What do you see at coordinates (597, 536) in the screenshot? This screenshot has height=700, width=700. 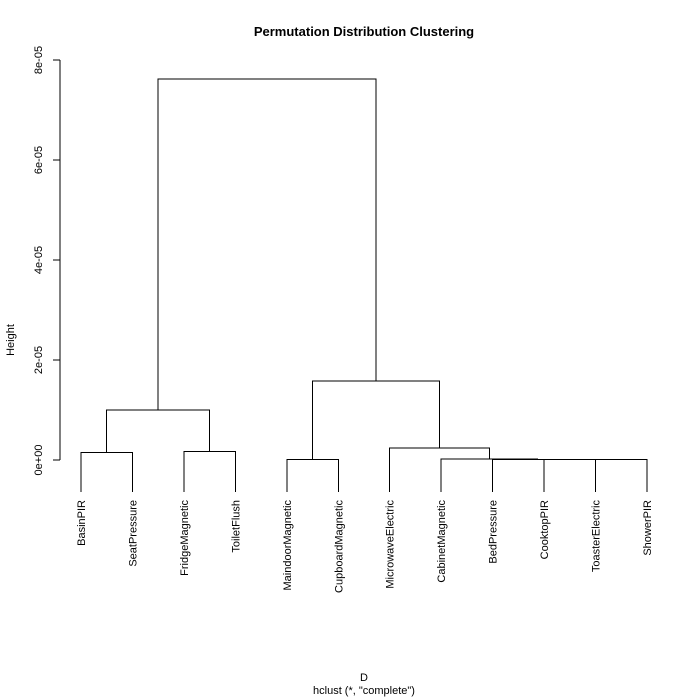 I see `leaf-label: ToasterElectric` at bounding box center [597, 536].